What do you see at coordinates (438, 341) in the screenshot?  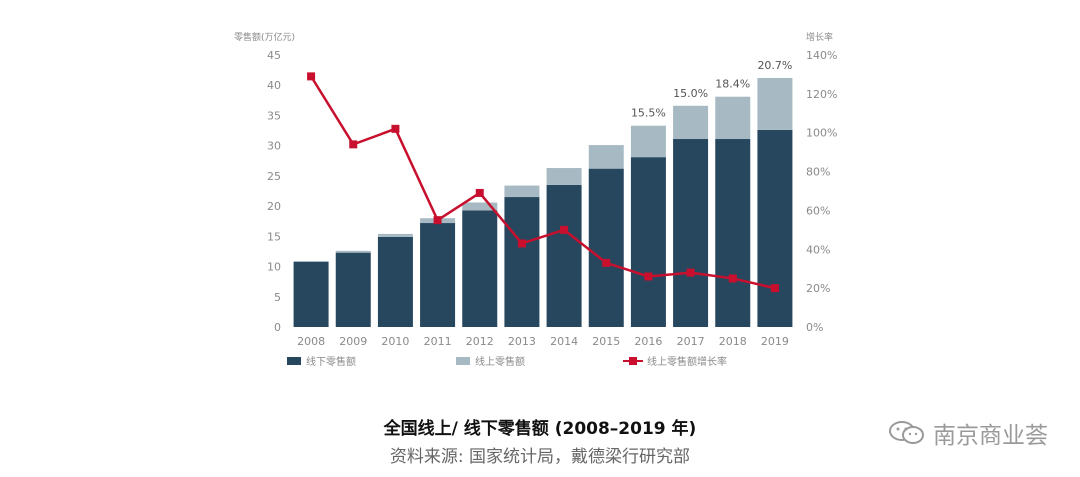 I see `x-tick-label: 2011` at bounding box center [438, 341].